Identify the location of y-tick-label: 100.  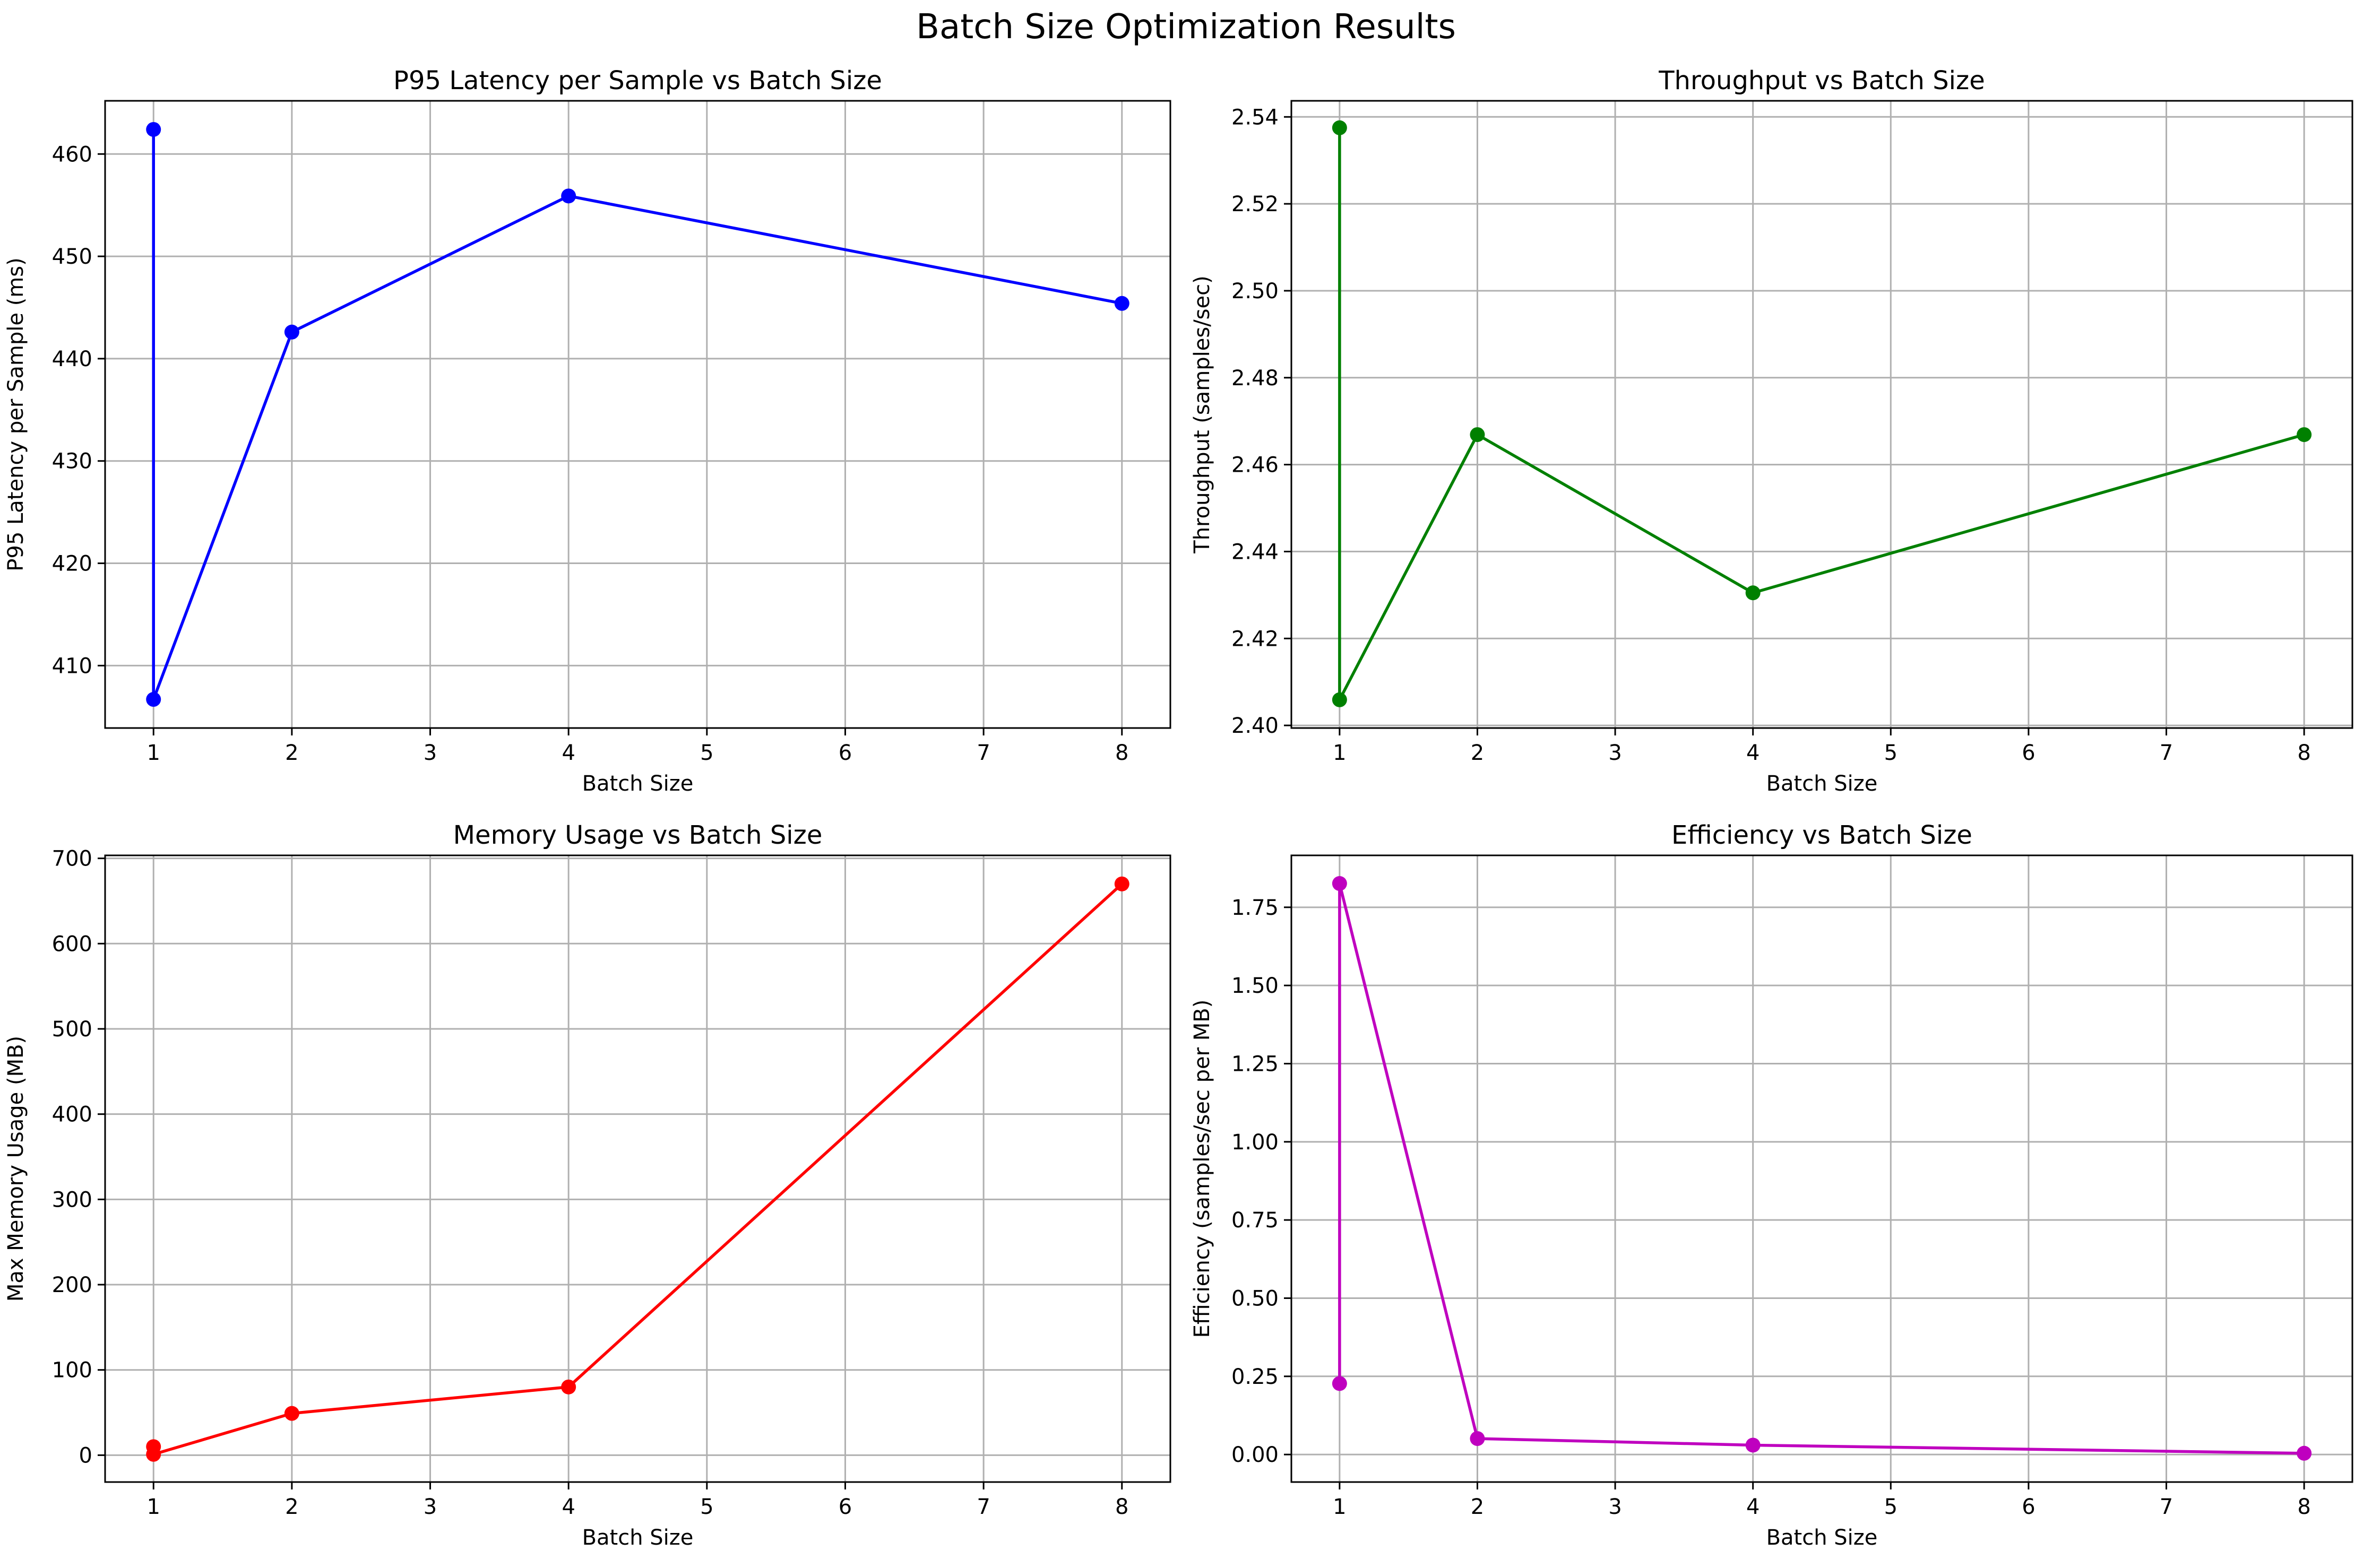
(72, 1370).